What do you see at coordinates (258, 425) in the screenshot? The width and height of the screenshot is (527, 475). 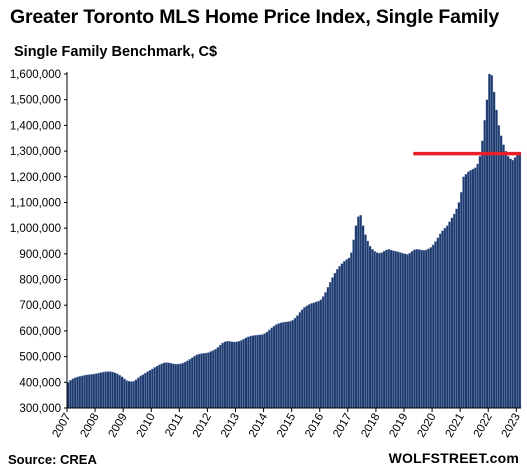 I see `x-tick-label: 2014` at bounding box center [258, 425].